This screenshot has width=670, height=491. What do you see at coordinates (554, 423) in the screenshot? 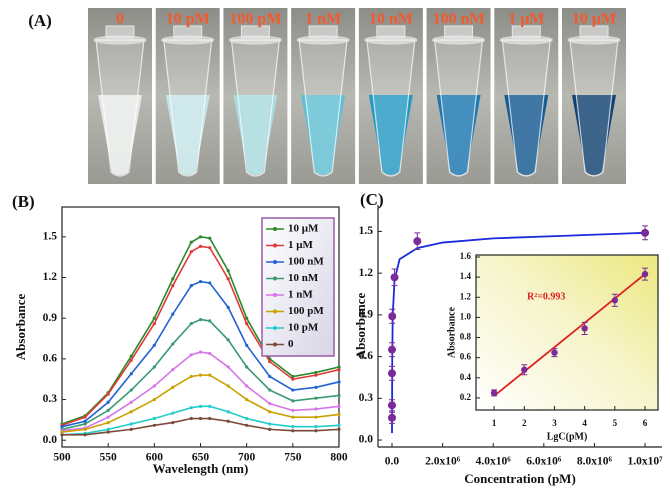
I see `x-tick-label: 3` at bounding box center [554, 423].